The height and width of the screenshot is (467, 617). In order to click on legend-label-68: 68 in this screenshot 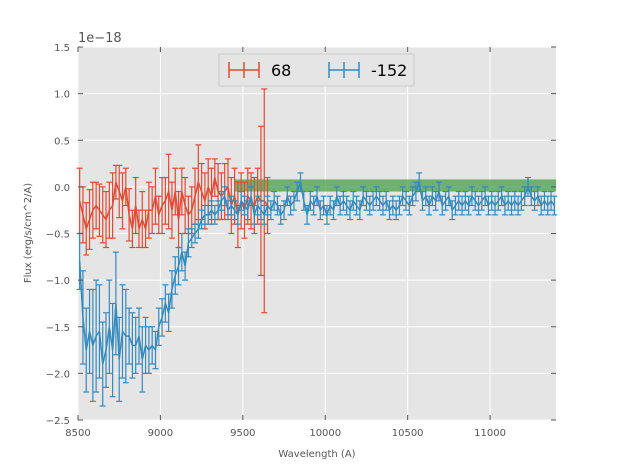, I will do `click(281, 70)`.